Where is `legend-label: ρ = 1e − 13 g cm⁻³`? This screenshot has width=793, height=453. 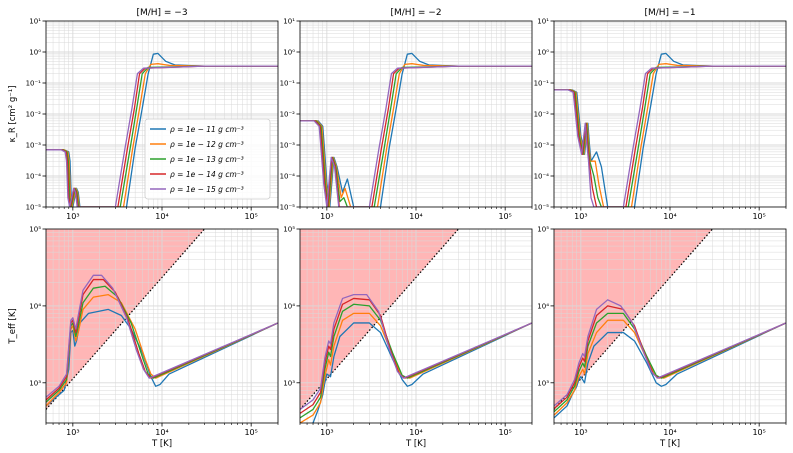
legend-label: ρ = 1e − 13 g cm⁻³ is located at coordinates (207, 159).